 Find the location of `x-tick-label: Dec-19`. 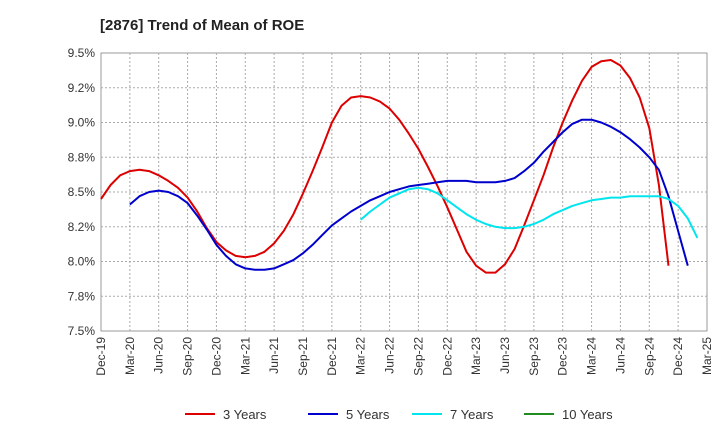

x-tick-label: Dec-19 is located at coordinates (101, 356).